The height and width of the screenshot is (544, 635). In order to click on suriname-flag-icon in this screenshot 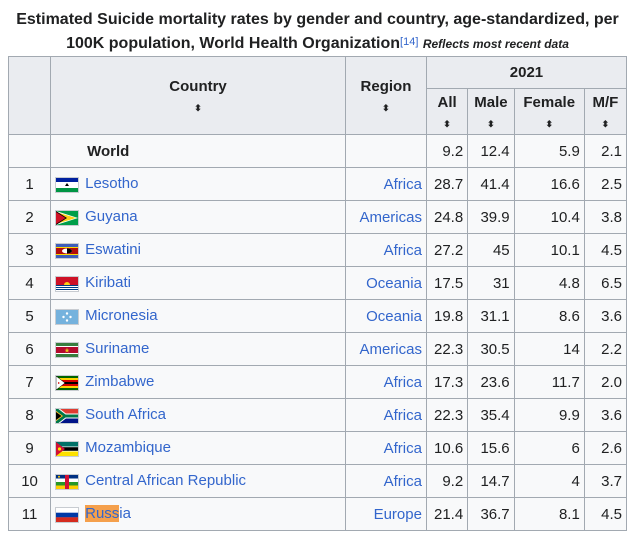, I will do `click(67, 349)`.